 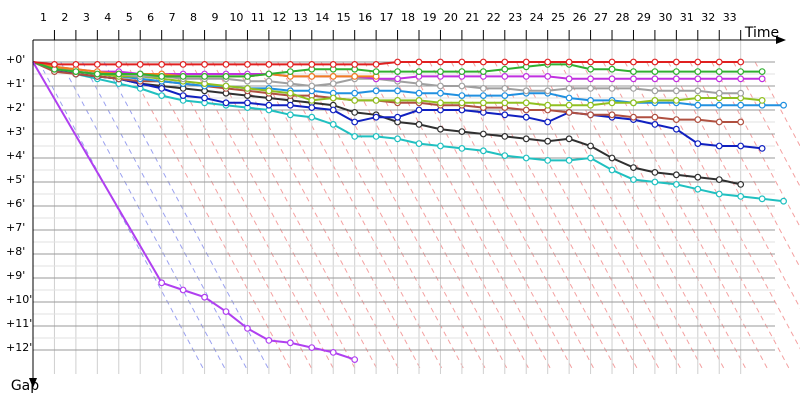 What do you see at coordinates (15, 59) in the screenshot?
I see `y-tick-label: +0'` at bounding box center [15, 59].